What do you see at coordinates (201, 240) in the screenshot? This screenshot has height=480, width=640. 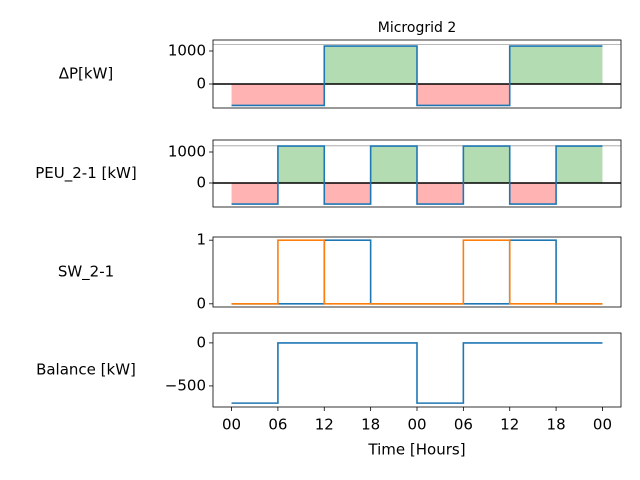 I see `y-tick-label: 1` at bounding box center [201, 240].